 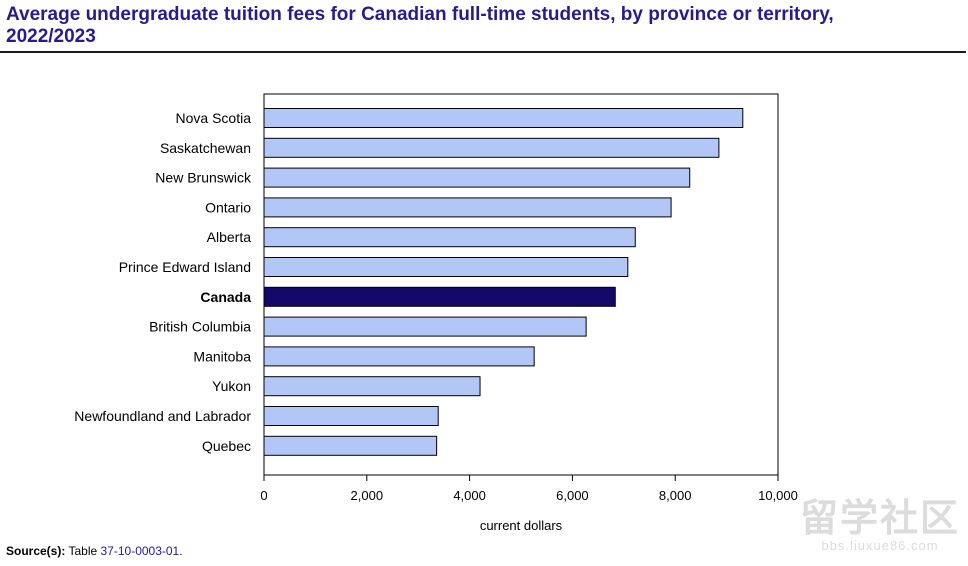 I want to click on x-tick-label: 8,000, so click(x=675, y=495).